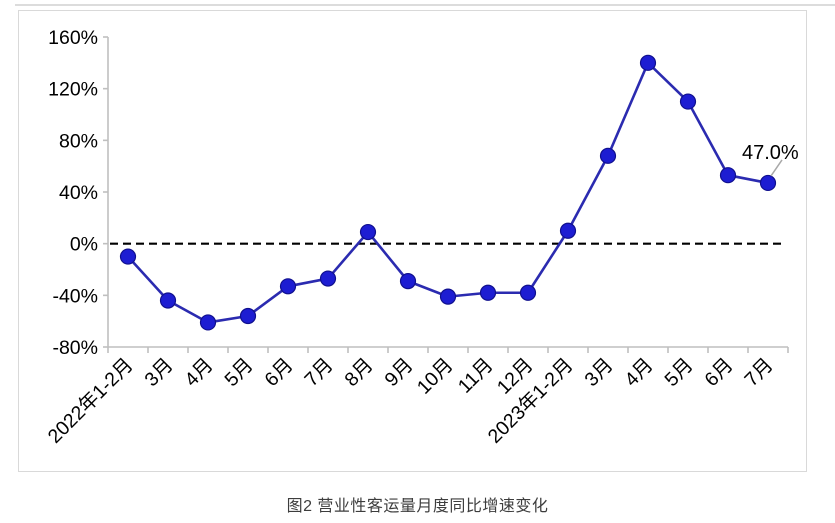 Image resolution: width=835 pixels, height=523 pixels. Describe the element at coordinates (770, 153) in the screenshot. I see `data-point-label: 47.0%` at that location.